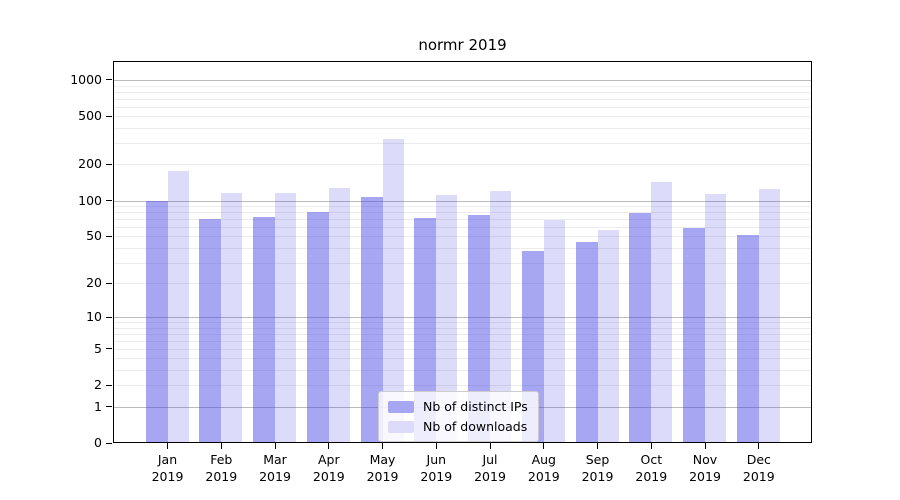 The height and width of the screenshot is (500, 900). What do you see at coordinates (275, 459) in the screenshot?
I see `x-tick-label-line: Mar` at bounding box center [275, 459].